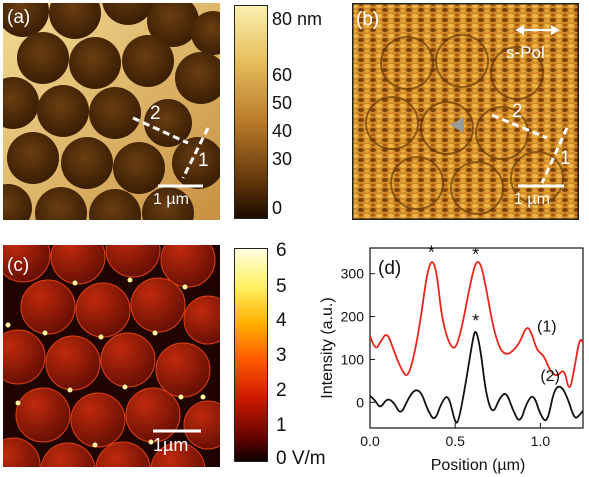  Describe the element at coordinates (282, 159) in the screenshot. I see `colorbar-tick-30: 30` at that location.